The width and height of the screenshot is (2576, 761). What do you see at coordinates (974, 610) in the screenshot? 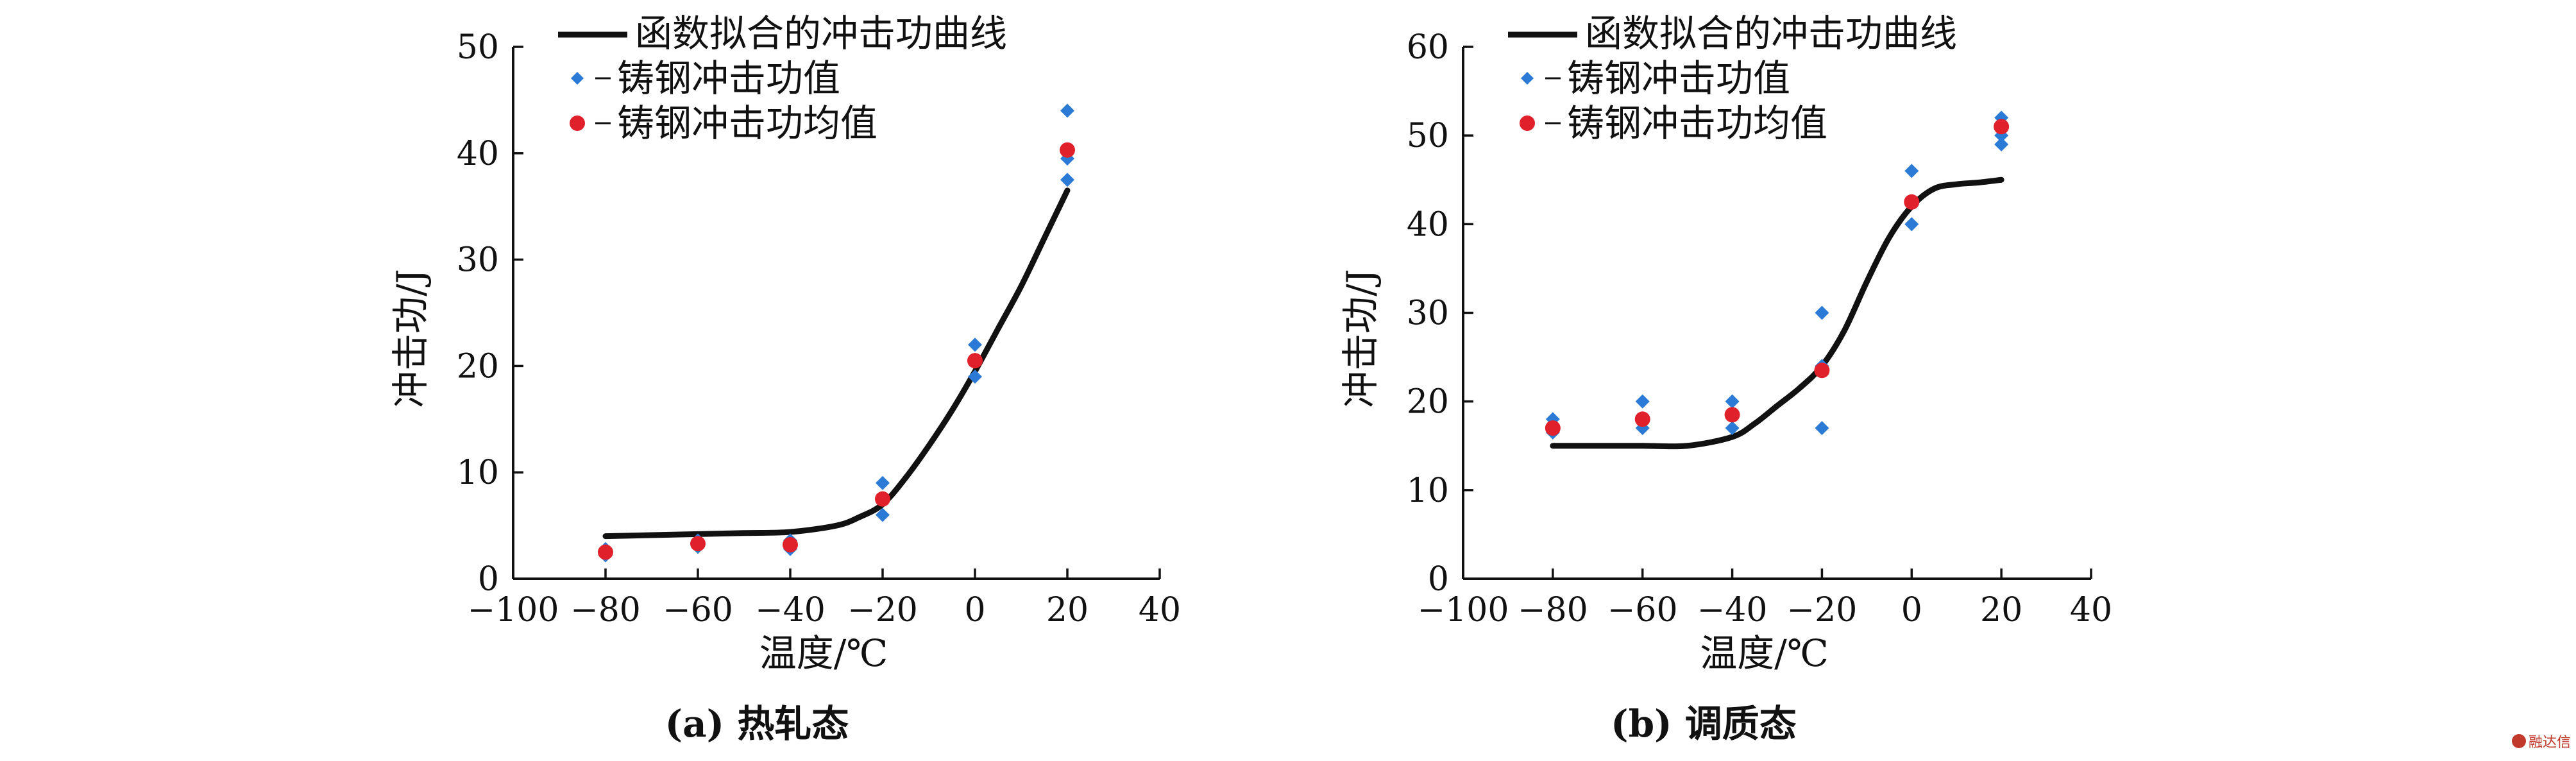
I see `chart0-x-tick-label: 0` at bounding box center [974, 610].